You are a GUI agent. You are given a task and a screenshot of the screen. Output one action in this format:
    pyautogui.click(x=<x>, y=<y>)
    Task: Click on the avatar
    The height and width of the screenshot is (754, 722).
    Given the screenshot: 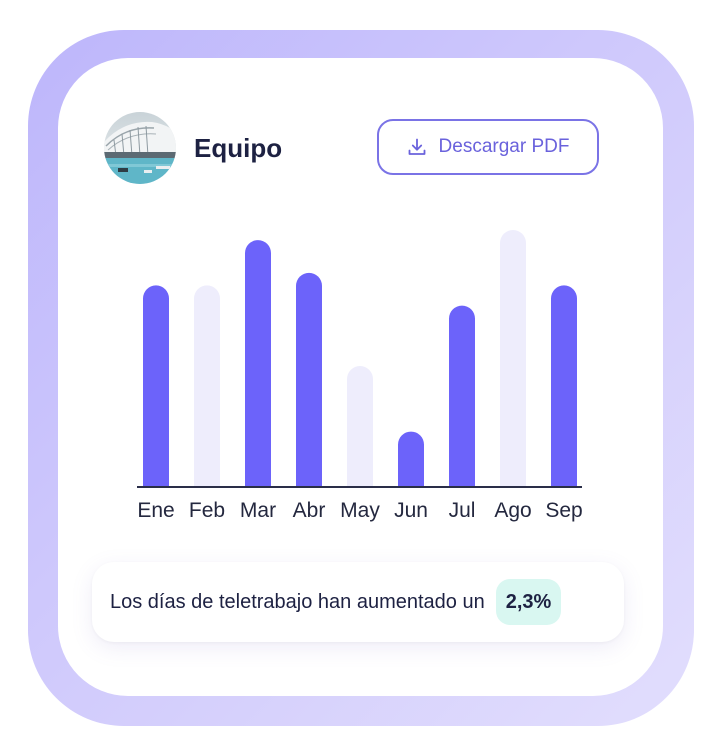 What is the action you would take?
    pyautogui.click(x=140, y=148)
    